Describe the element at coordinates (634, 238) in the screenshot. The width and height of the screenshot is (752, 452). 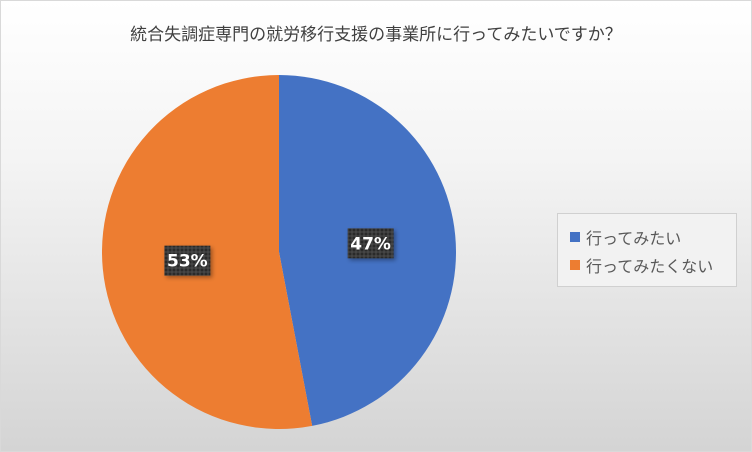
I see `legend-label: 行ってみたい` at that location.